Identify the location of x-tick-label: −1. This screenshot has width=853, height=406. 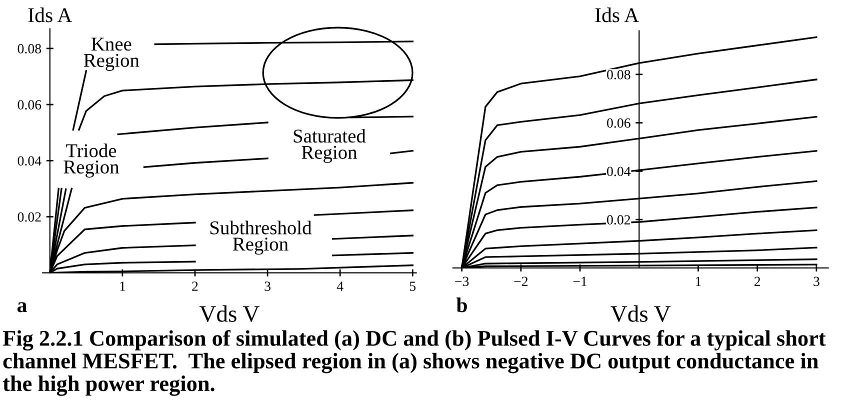
(580, 281).